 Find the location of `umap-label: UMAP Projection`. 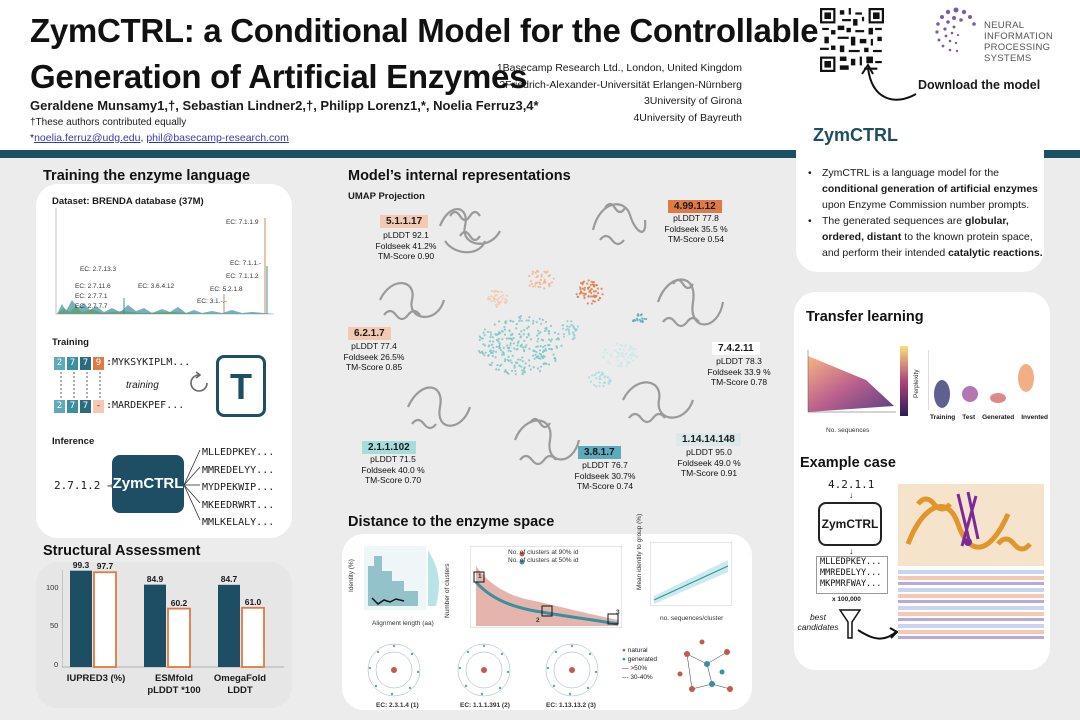

umap-label: UMAP Projection is located at coordinates (386, 196).